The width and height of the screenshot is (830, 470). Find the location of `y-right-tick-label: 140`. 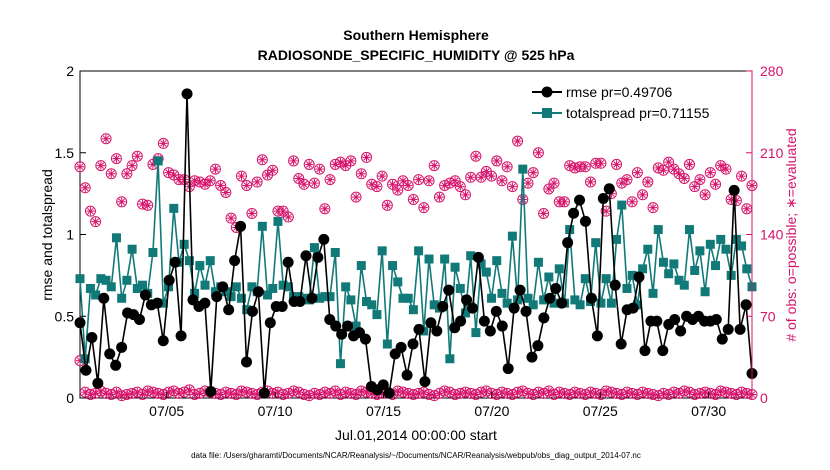

y-right-tick-label: 140 is located at coordinates (772, 235).